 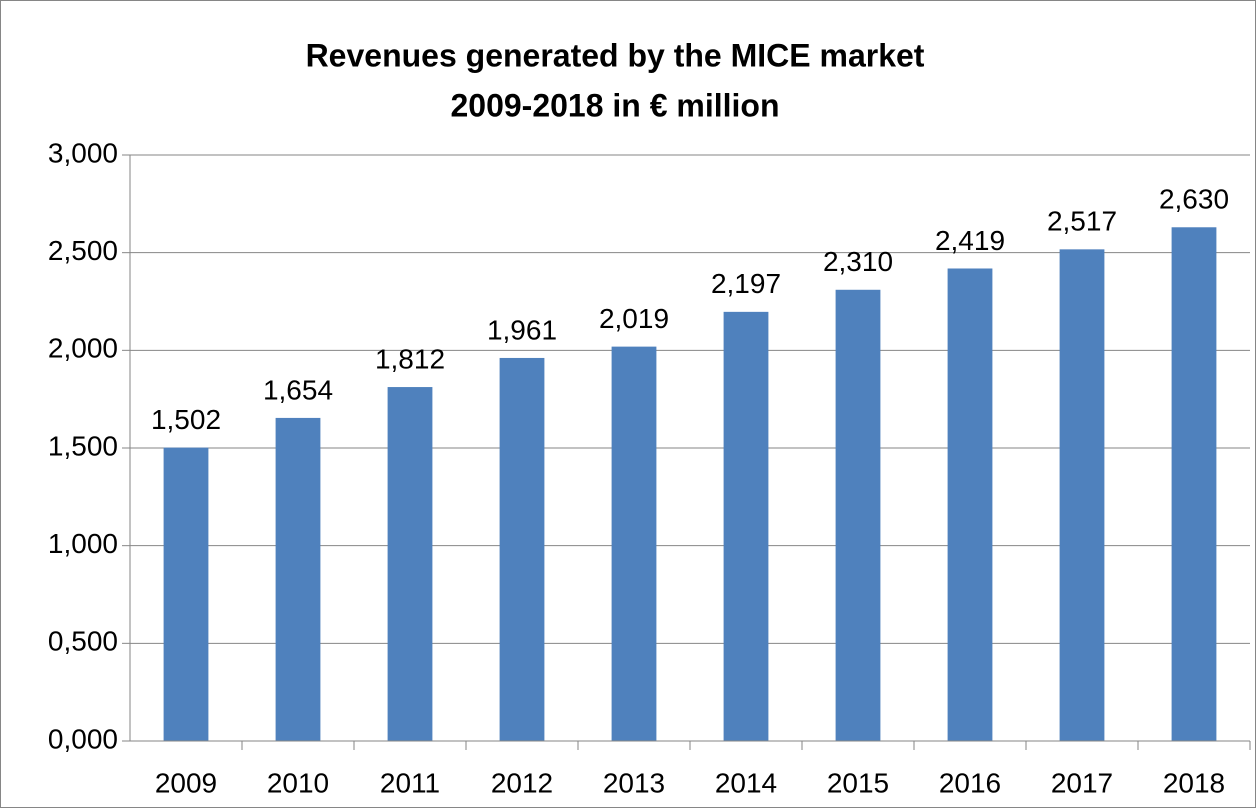 What do you see at coordinates (1082, 221) in the screenshot?
I see `data-label: 2,517` at bounding box center [1082, 221].